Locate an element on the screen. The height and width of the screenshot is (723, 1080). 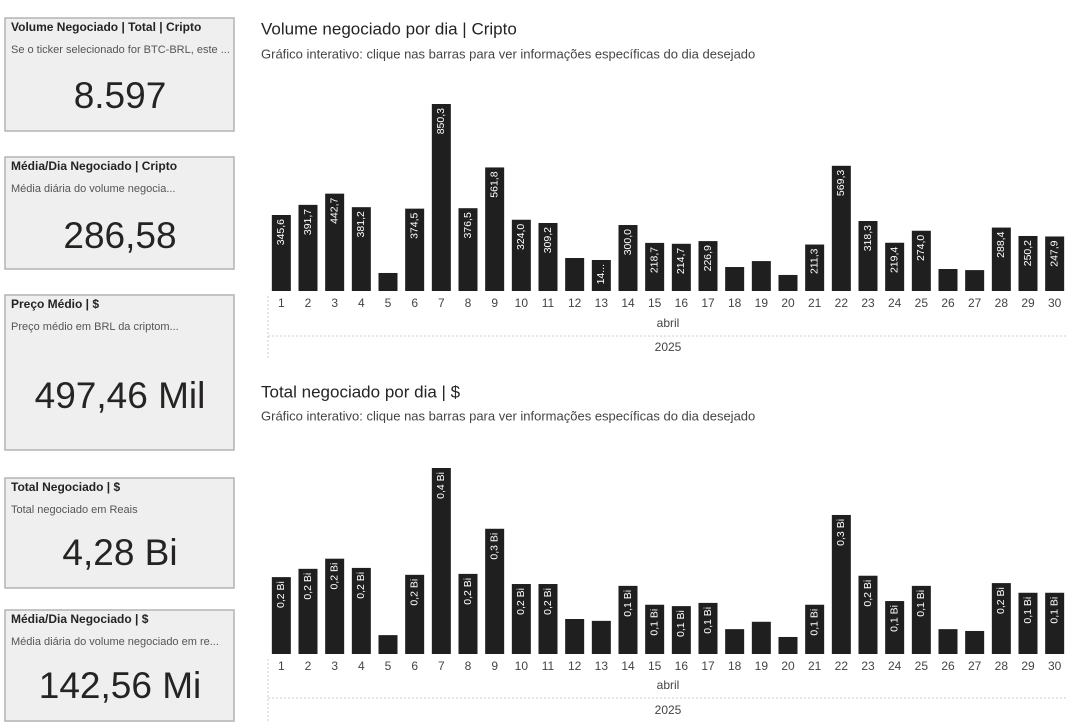
value-label: 374,5 is located at coordinates (414, 225).